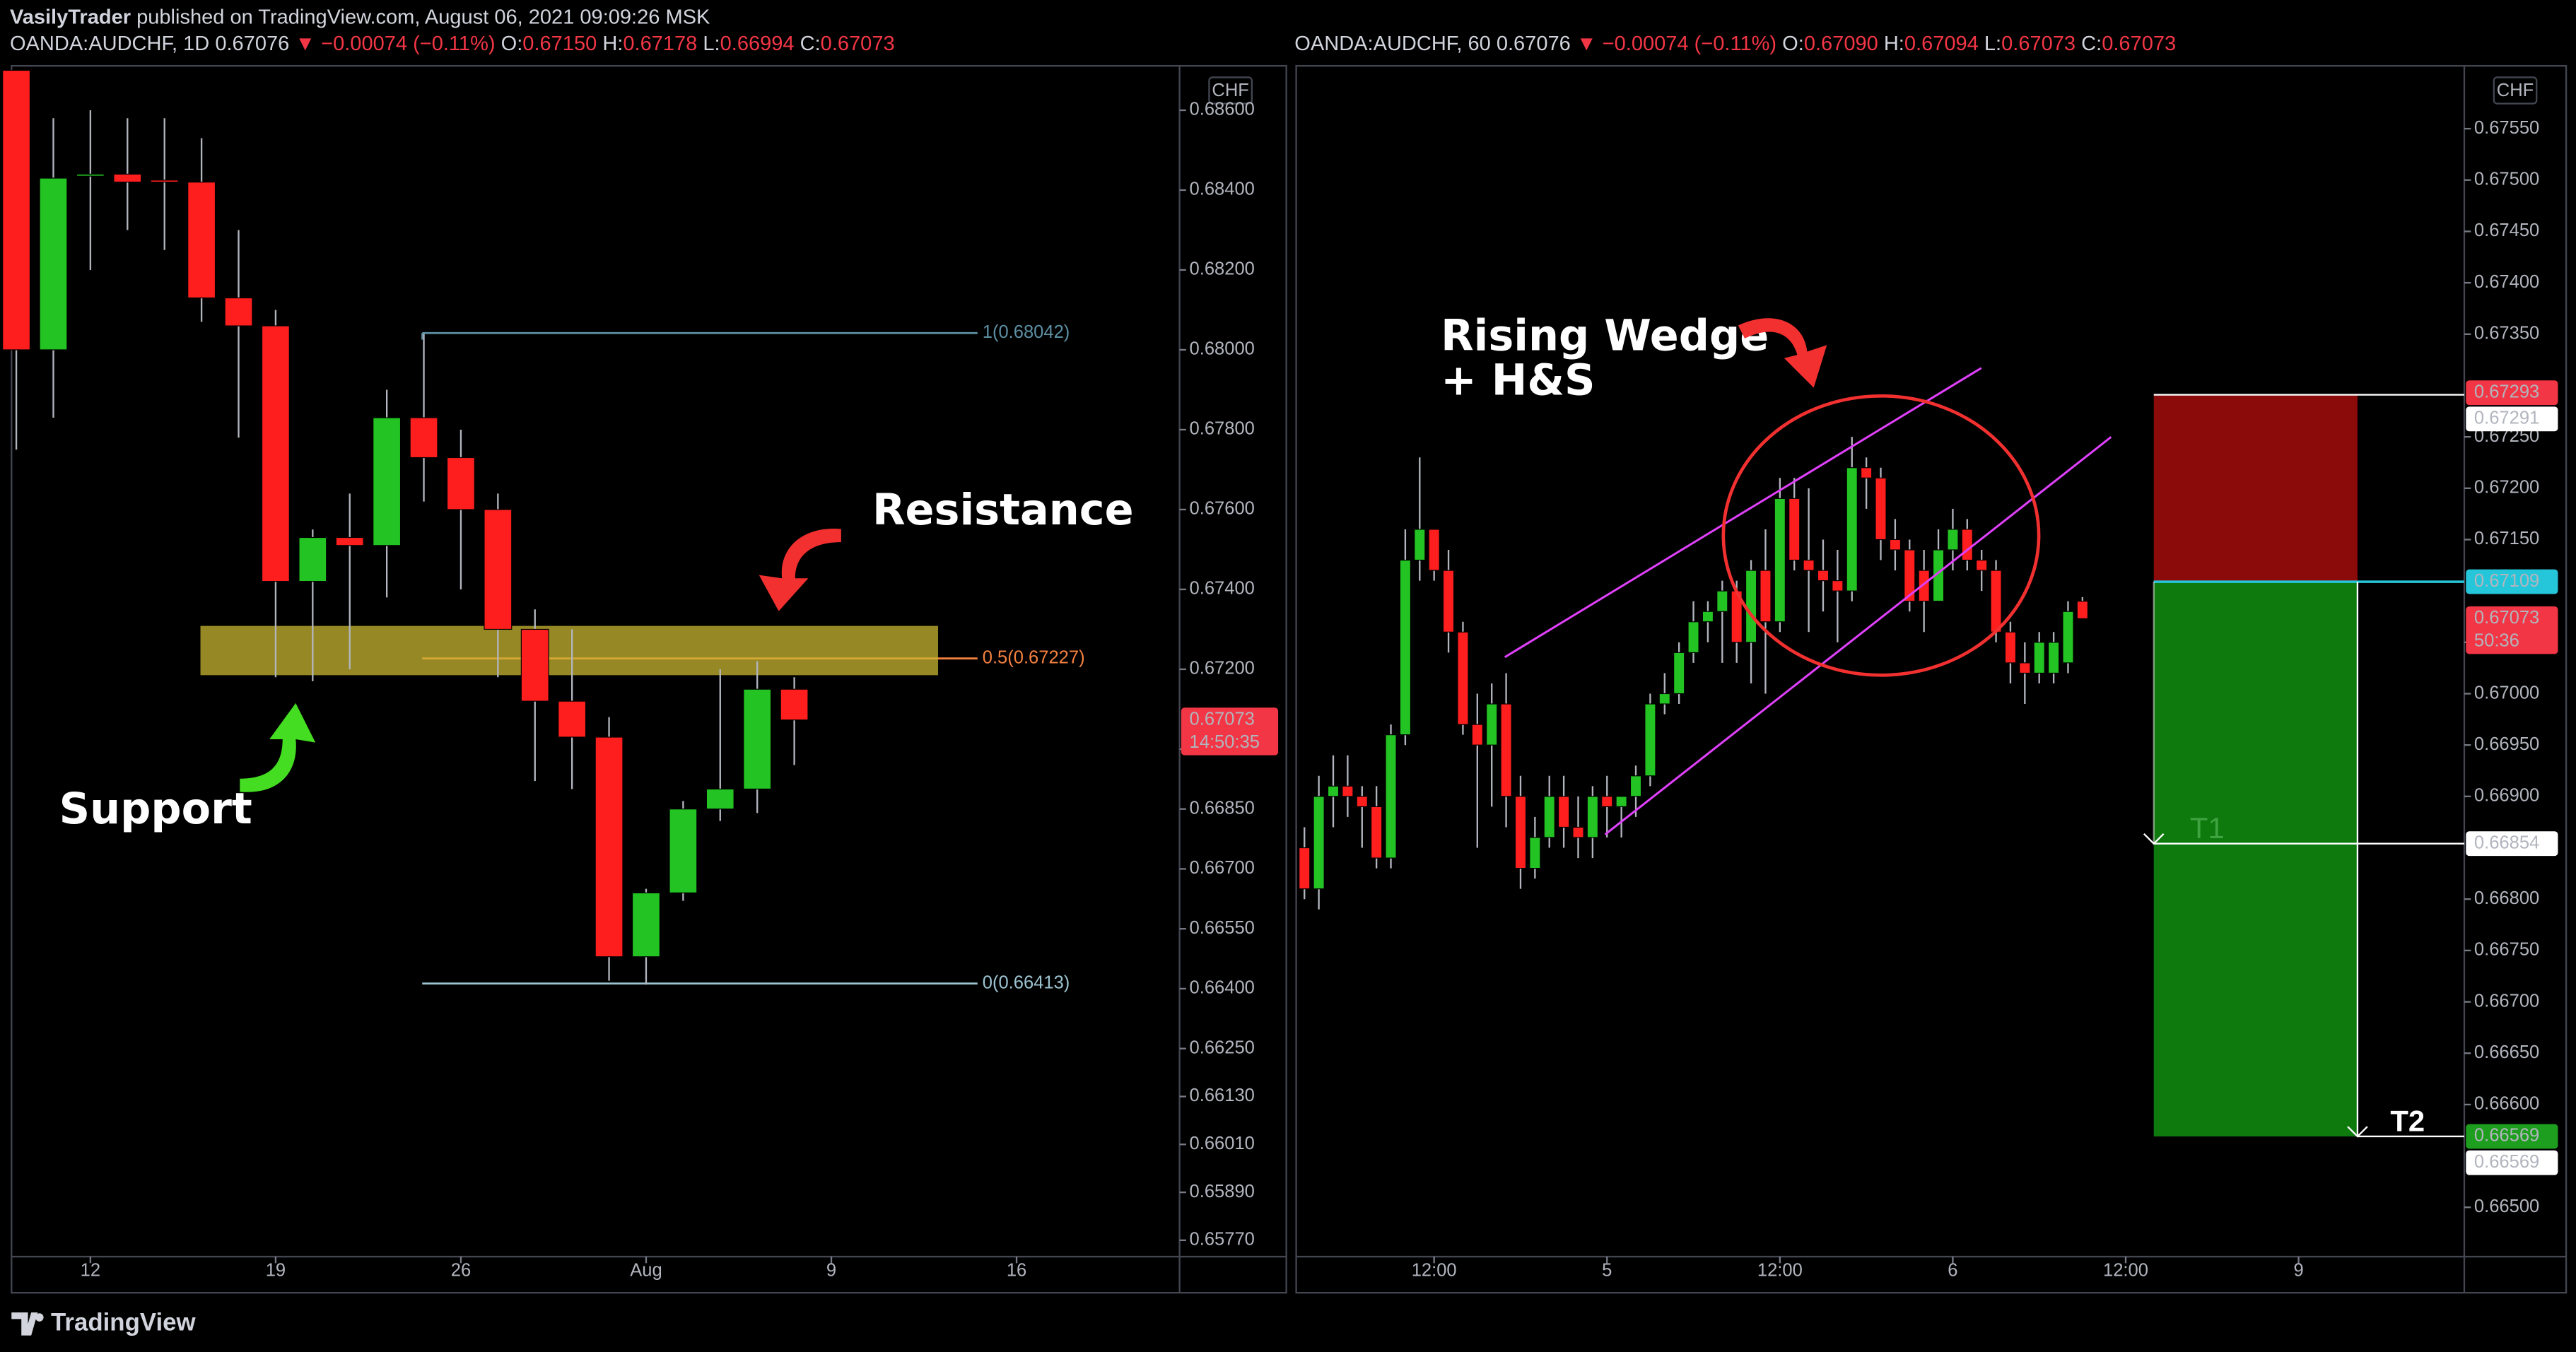  Describe the element at coordinates (1783, 353) in the screenshot. I see `wedge-arrow` at that location.